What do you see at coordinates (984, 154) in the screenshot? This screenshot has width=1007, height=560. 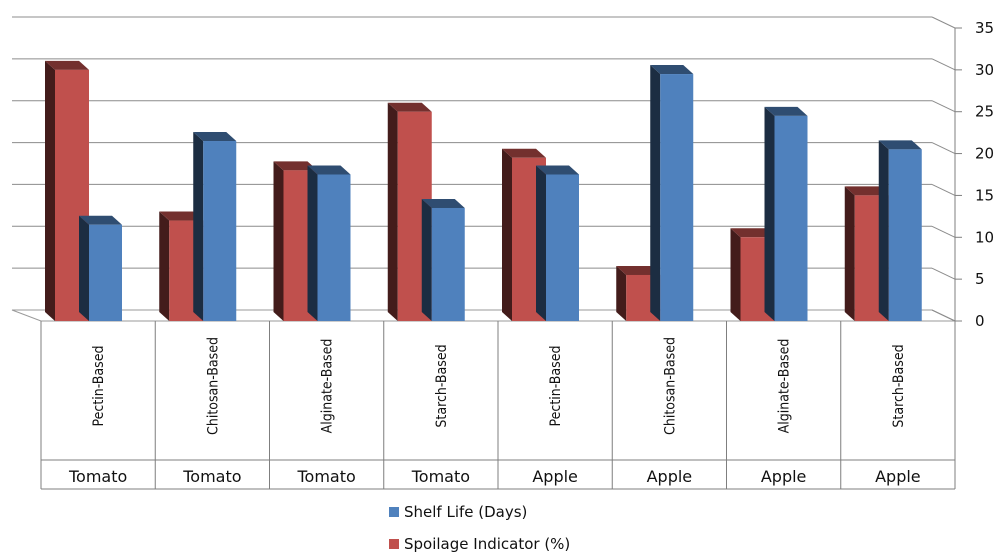 I see `y-tick-label: 20` at bounding box center [984, 154].